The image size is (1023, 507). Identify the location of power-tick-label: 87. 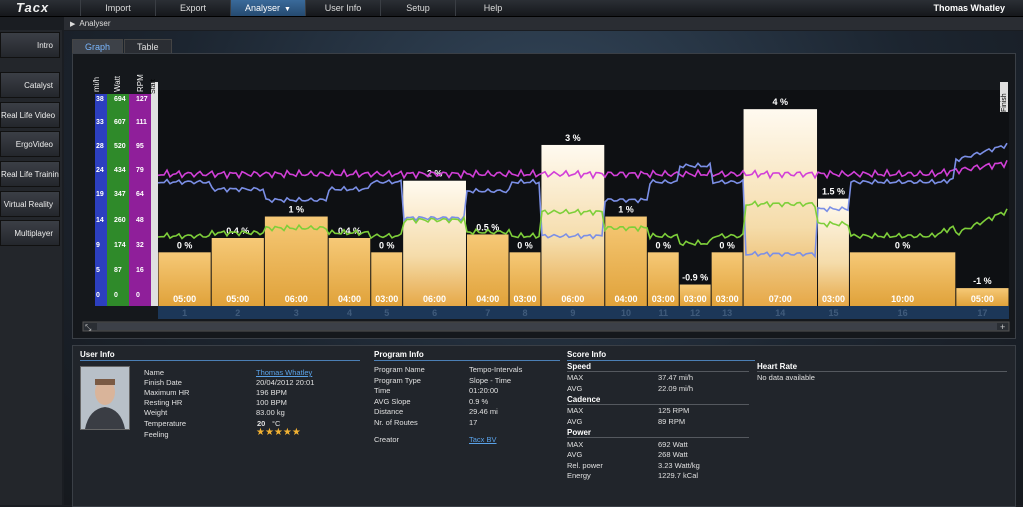
(118, 270).